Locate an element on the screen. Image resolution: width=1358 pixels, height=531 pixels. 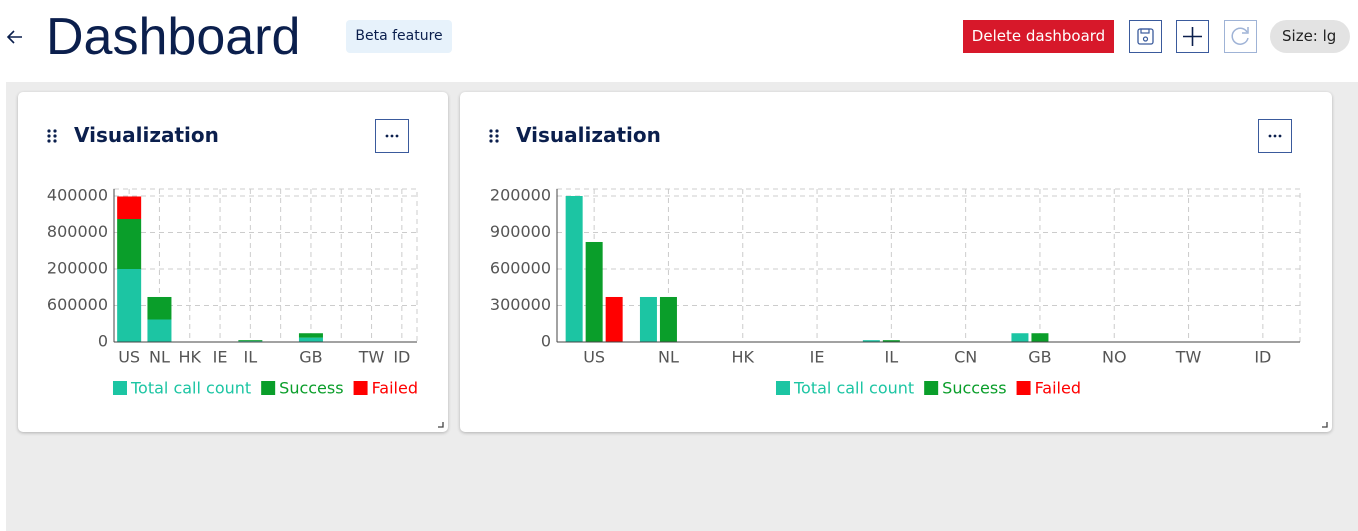
back-arrow is located at coordinates (15, 37).